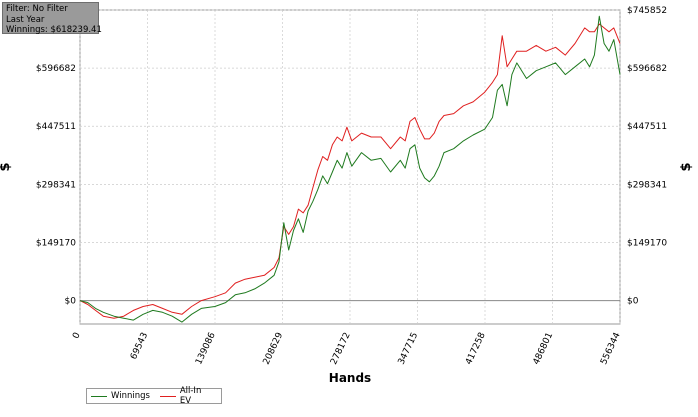  Describe the element at coordinates (71, 302) in the screenshot. I see `y-tick-label-left: $0` at that location.